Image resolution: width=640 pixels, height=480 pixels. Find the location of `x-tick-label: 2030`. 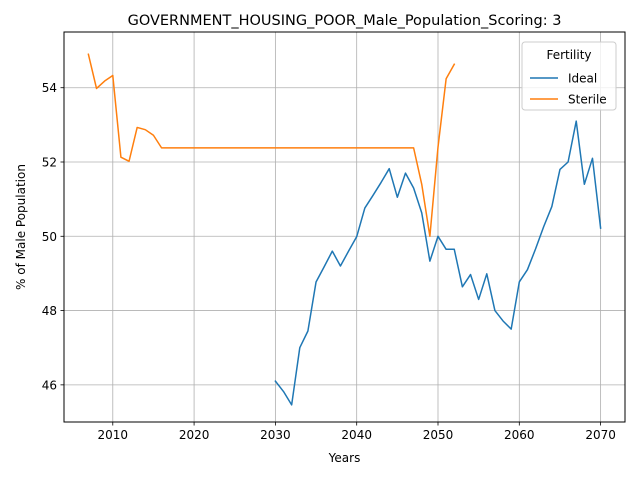

x-tick-label: 2030 is located at coordinates (275, 435).